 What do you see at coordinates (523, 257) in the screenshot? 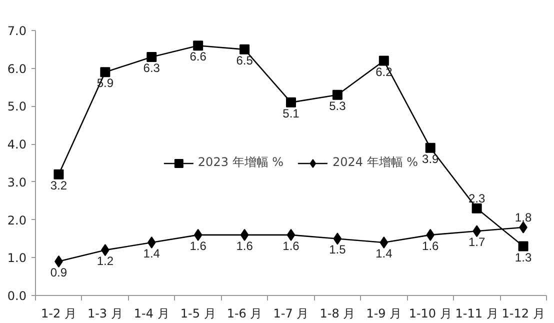
I see `data-label: 1.3` at bounding box center [523, 257].